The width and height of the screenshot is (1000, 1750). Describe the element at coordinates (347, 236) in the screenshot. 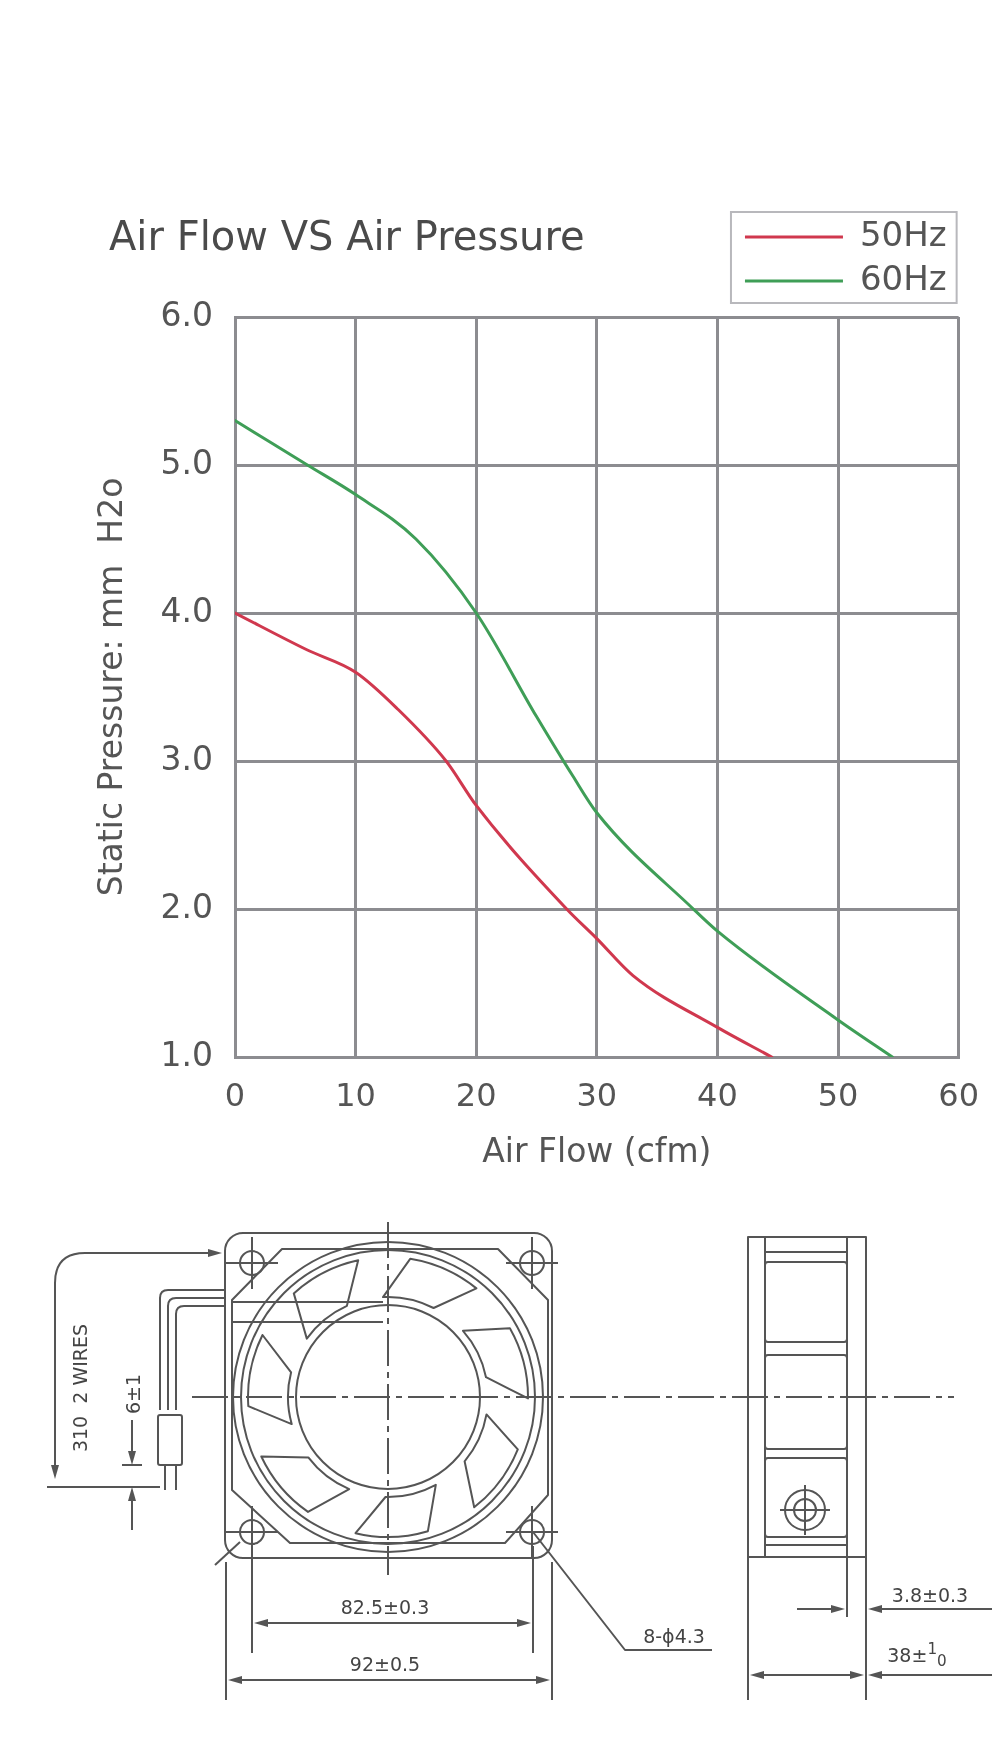

I see `chart-title: Air Flow VS Air Pressure` at that location.